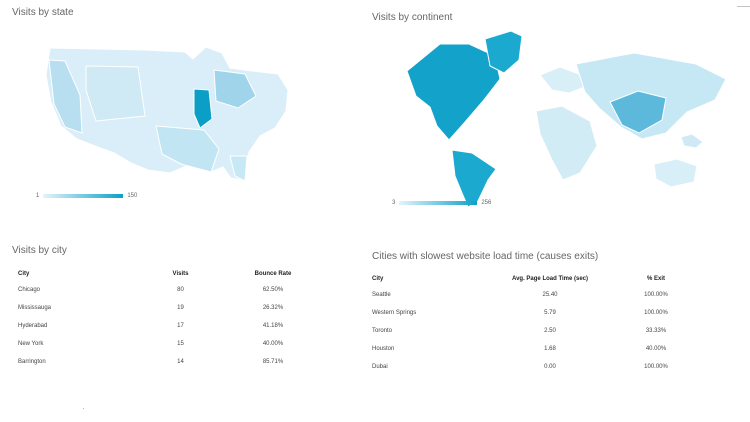 This screenshot has width=750, height=422. What do you see at coordinates (203, 108) in the screenshot?
I see `illinois-highlight` at bounding box center [203, 108].